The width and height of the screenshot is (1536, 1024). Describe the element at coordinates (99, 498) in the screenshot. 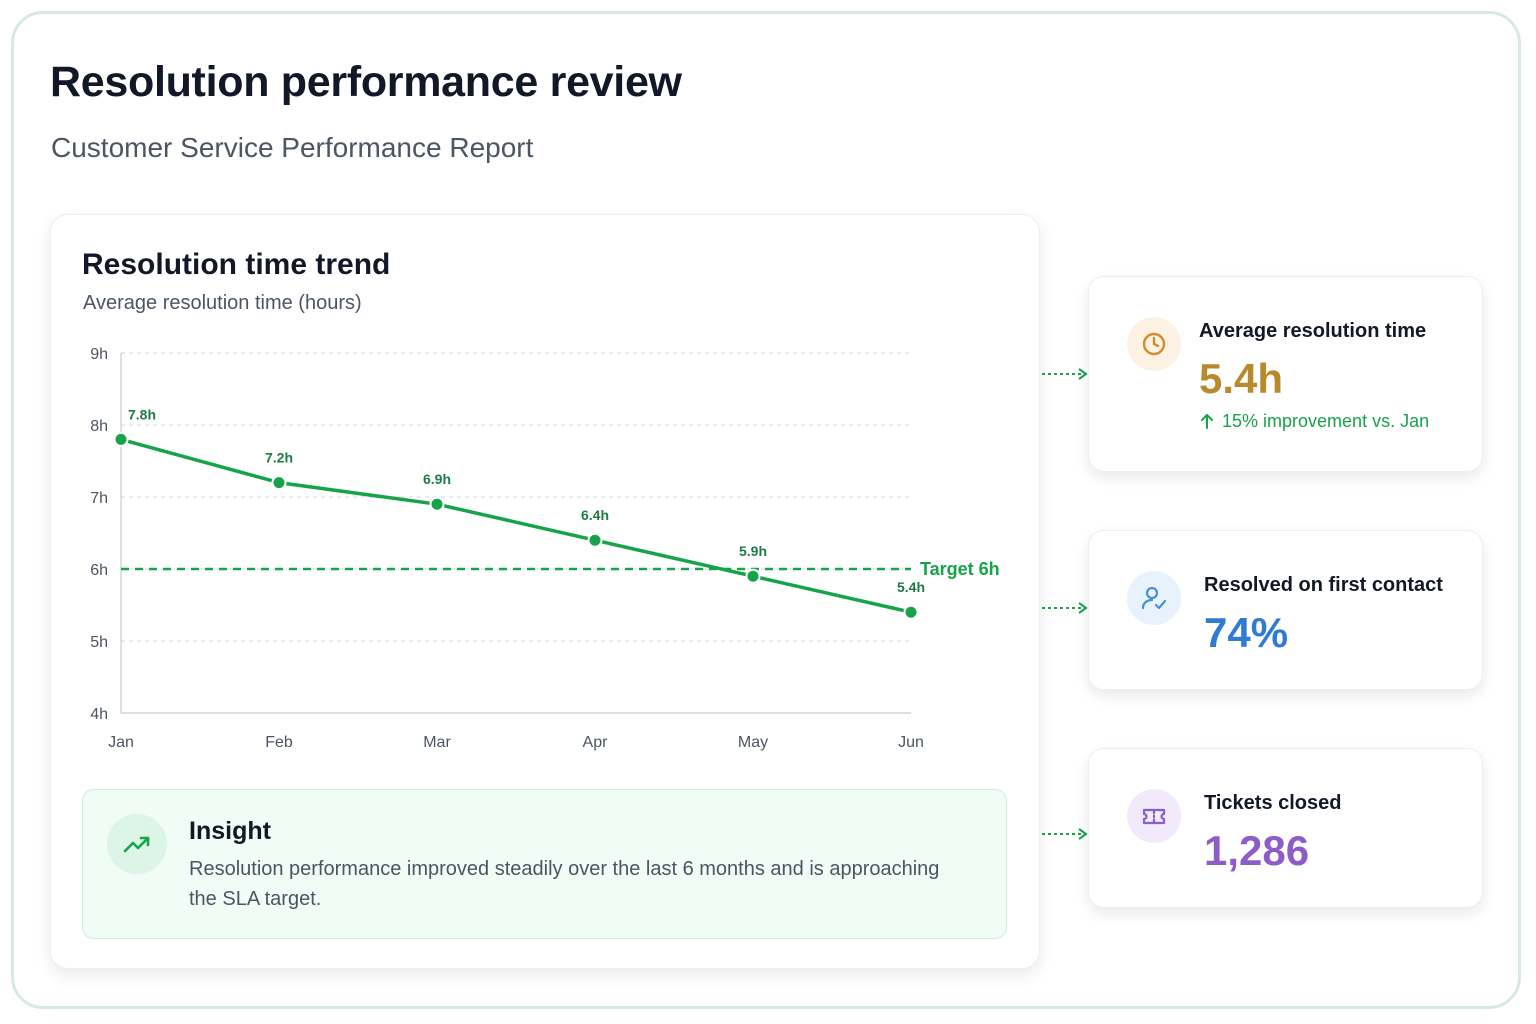

I see `y-tick-label: 7h` at that location.